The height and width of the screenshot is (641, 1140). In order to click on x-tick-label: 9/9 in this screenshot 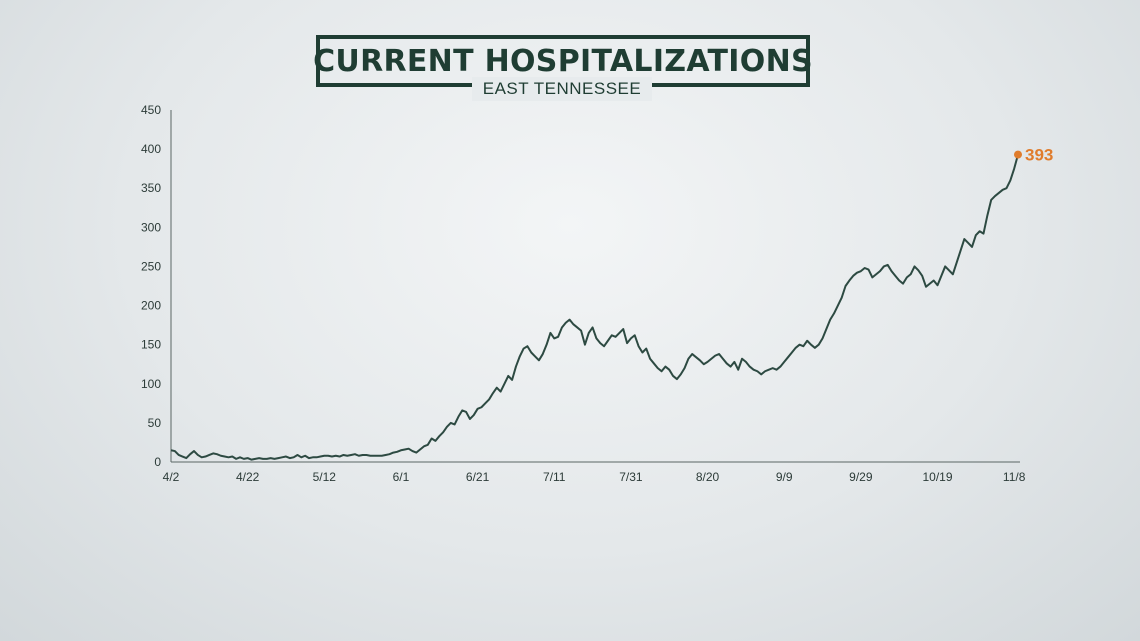, I will do `click(784, 477)`.